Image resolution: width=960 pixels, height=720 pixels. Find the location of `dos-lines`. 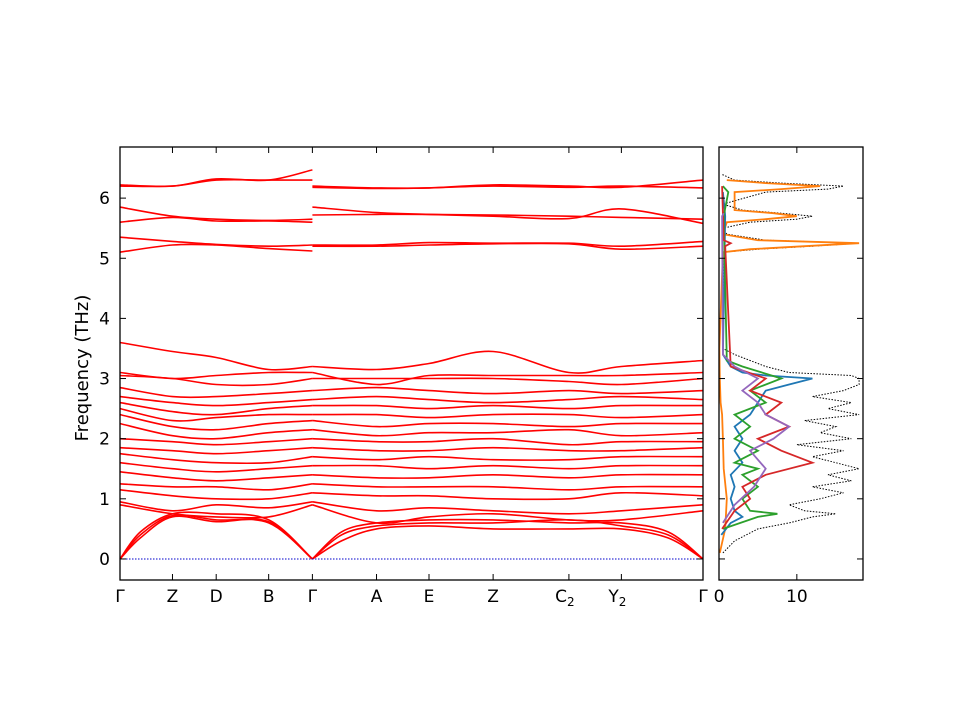

dos-lines is located at coordinates (789, 363).